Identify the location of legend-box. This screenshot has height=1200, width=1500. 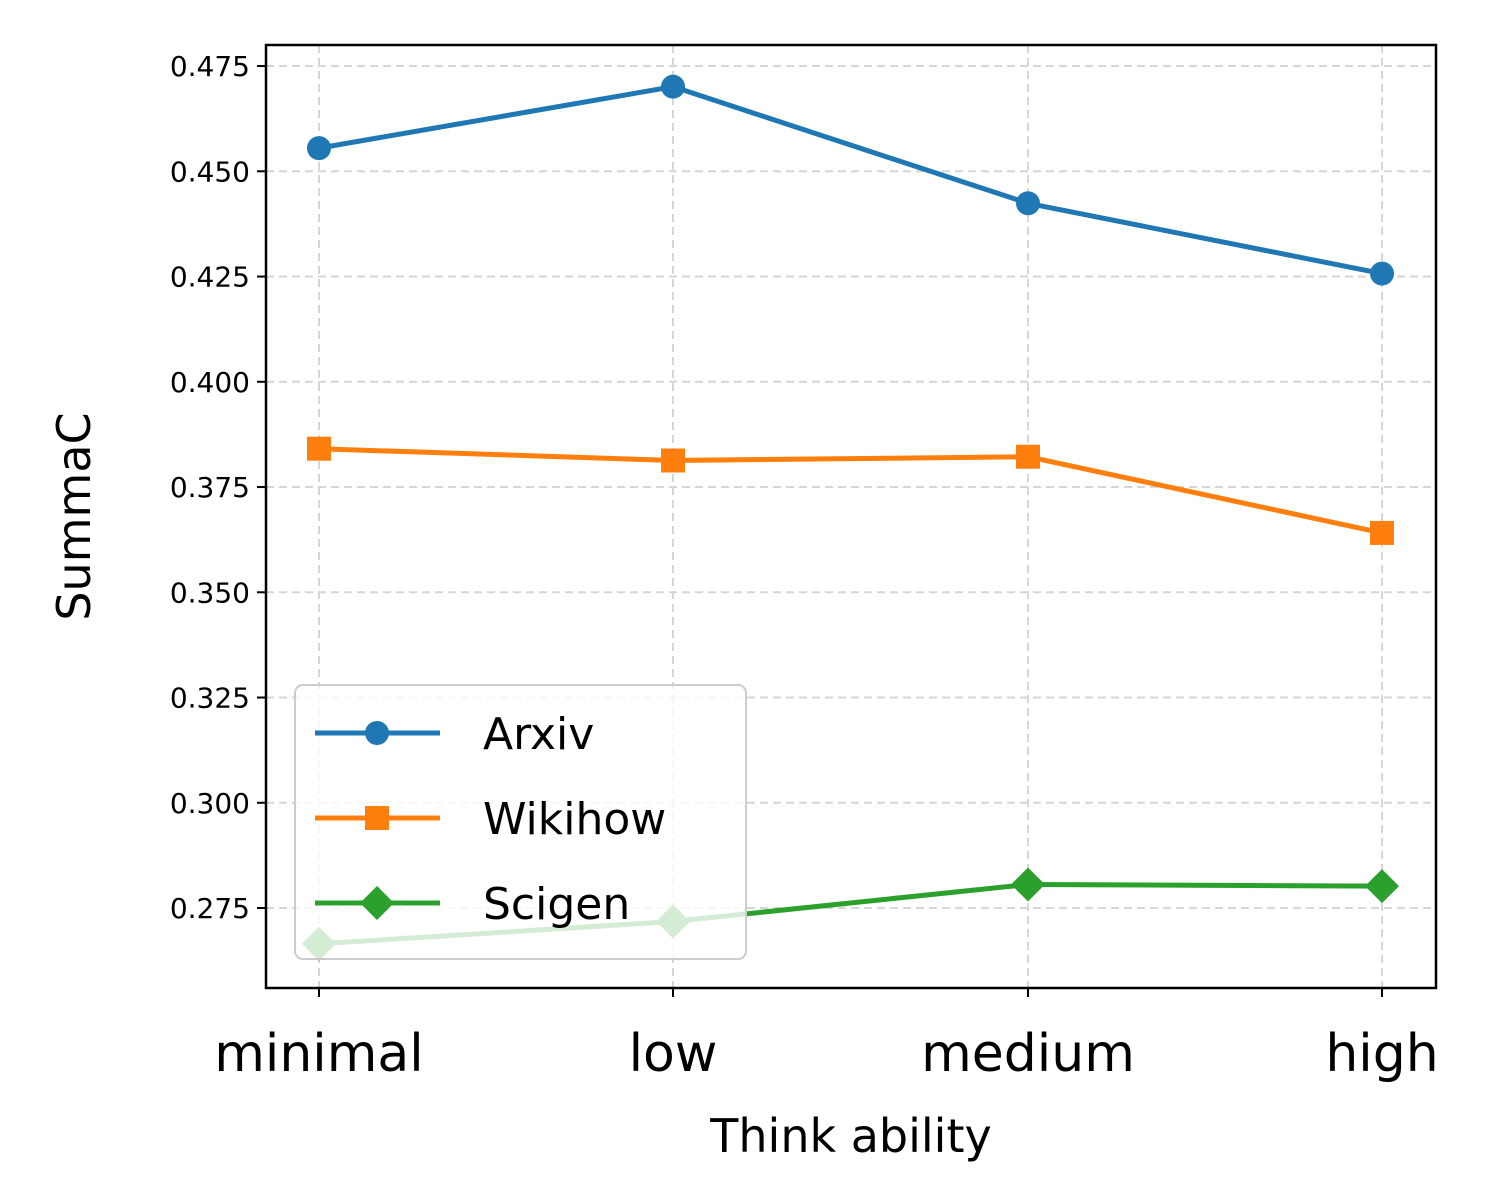
(520, 822).